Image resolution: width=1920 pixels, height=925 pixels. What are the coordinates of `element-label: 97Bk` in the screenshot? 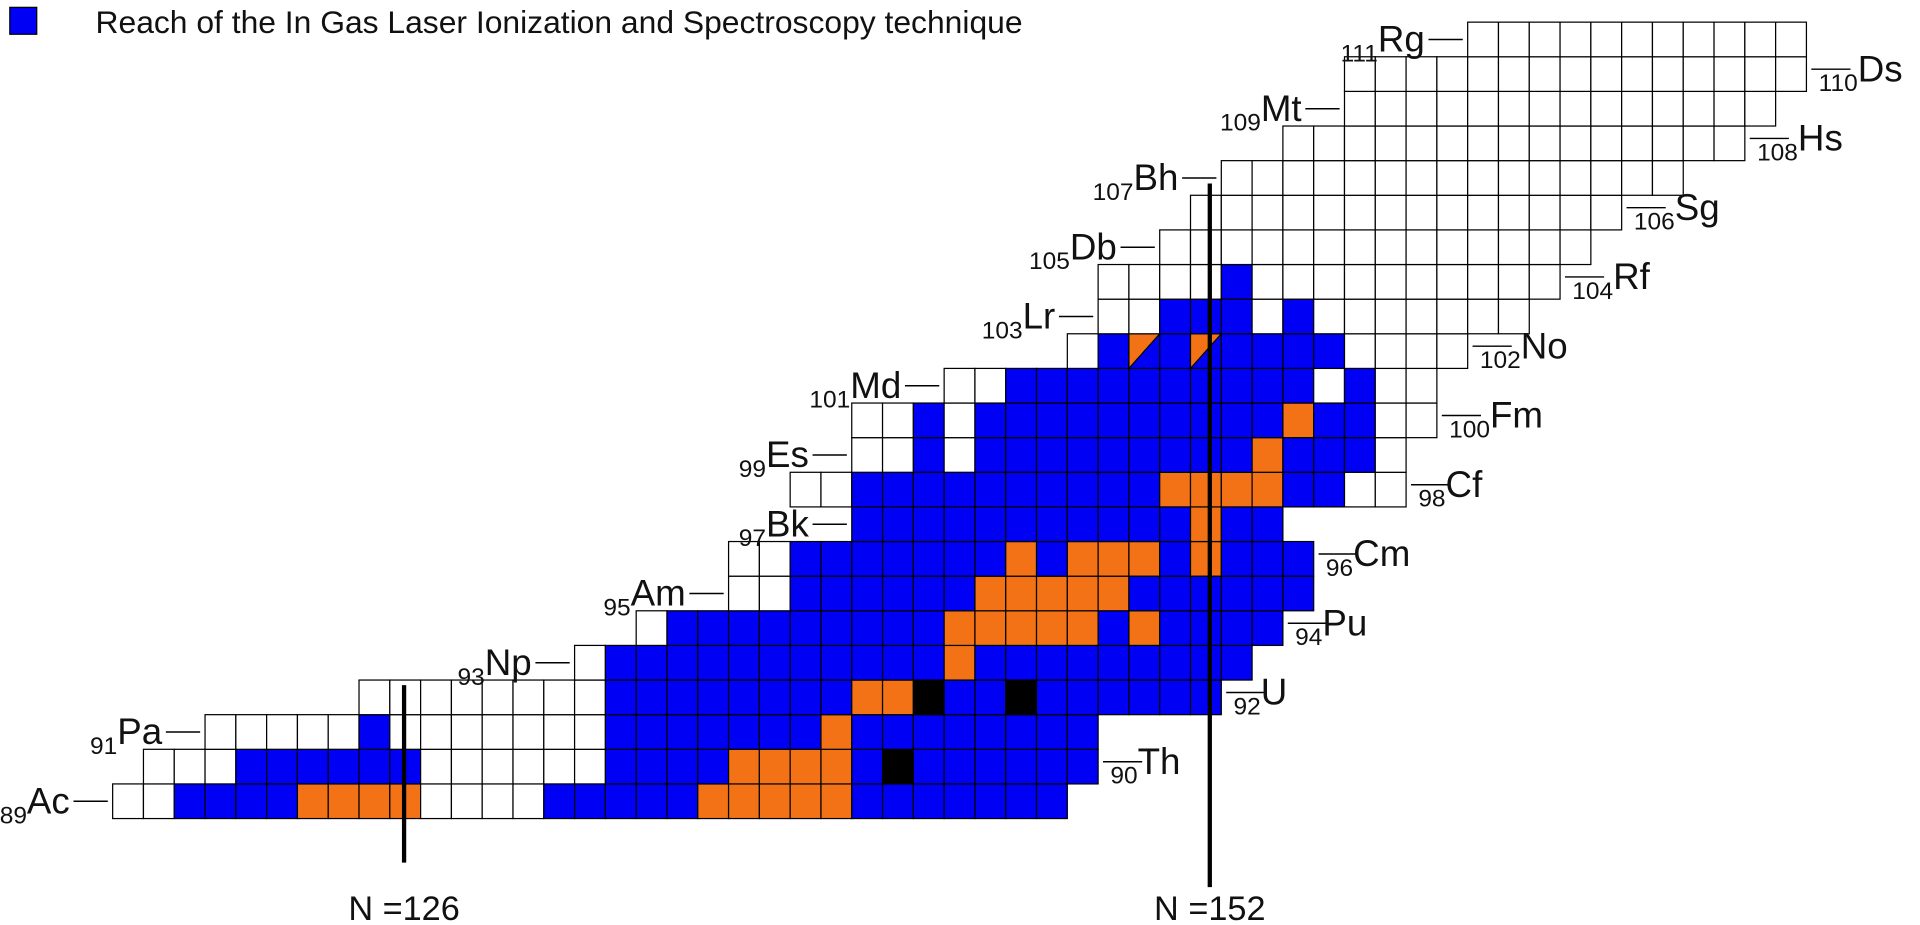 It's located at (774, 527).